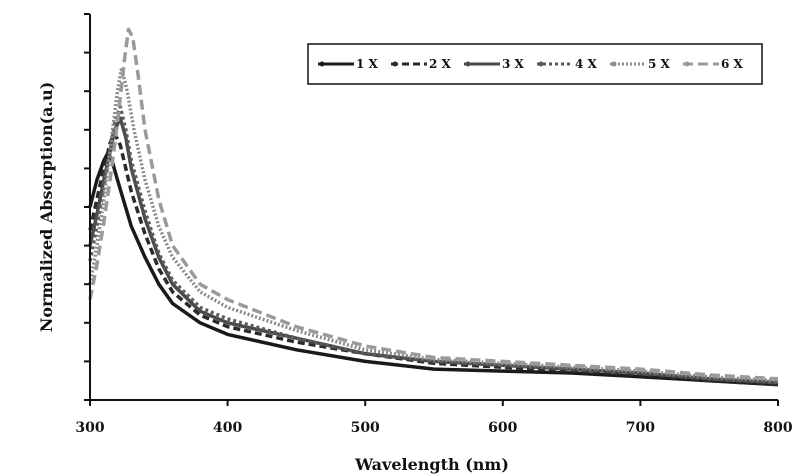 This screenshot has height=476, width=800. I want to click on x-tick-labels: 300 400 500 600 700 800, so click(433, 428).